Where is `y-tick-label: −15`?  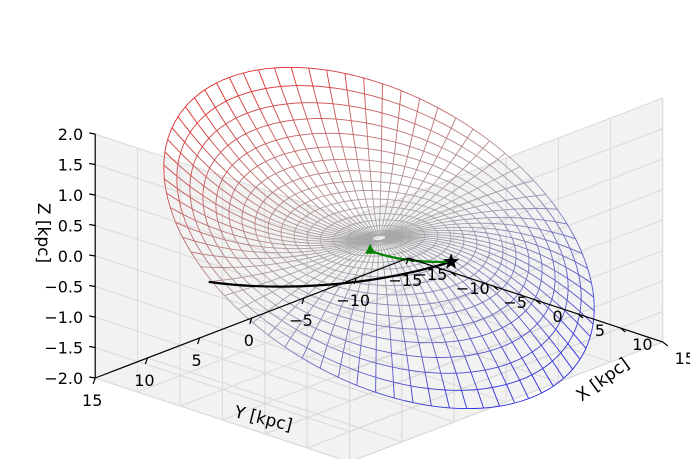 y-tick-label: −15 is located at coordinates (406, 280).